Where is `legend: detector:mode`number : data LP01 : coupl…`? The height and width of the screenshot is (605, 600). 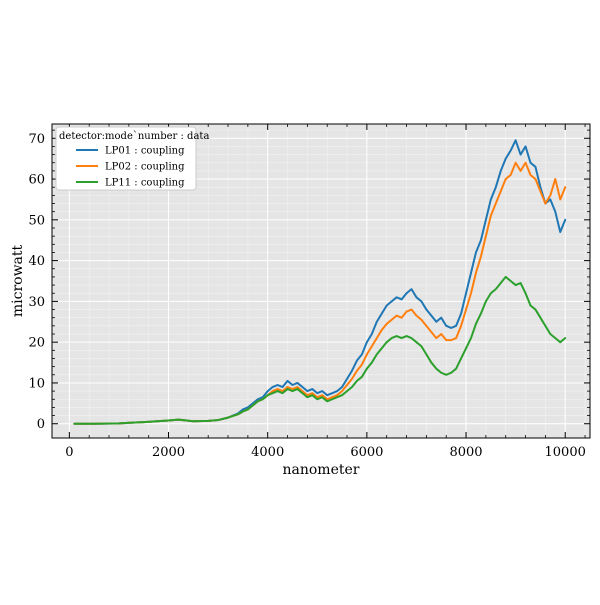
legend: detector:mode`number : data LP01 : coupl… is located at coordinates (132, 158).